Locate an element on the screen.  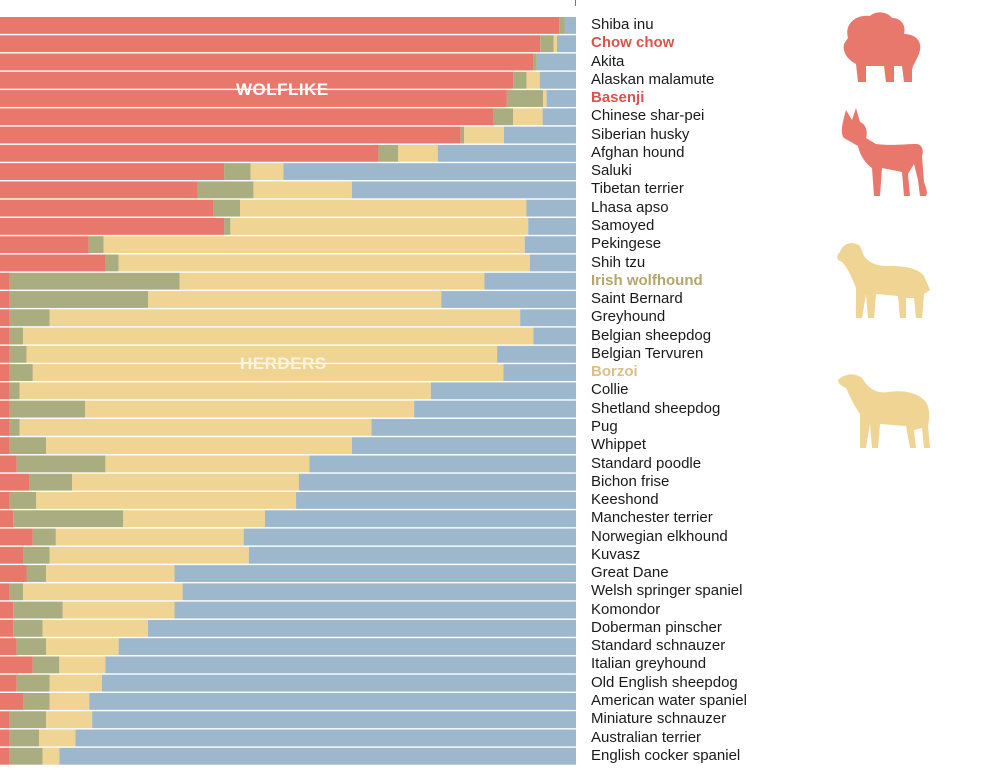
top-tick is located at coordinates (575, 3).